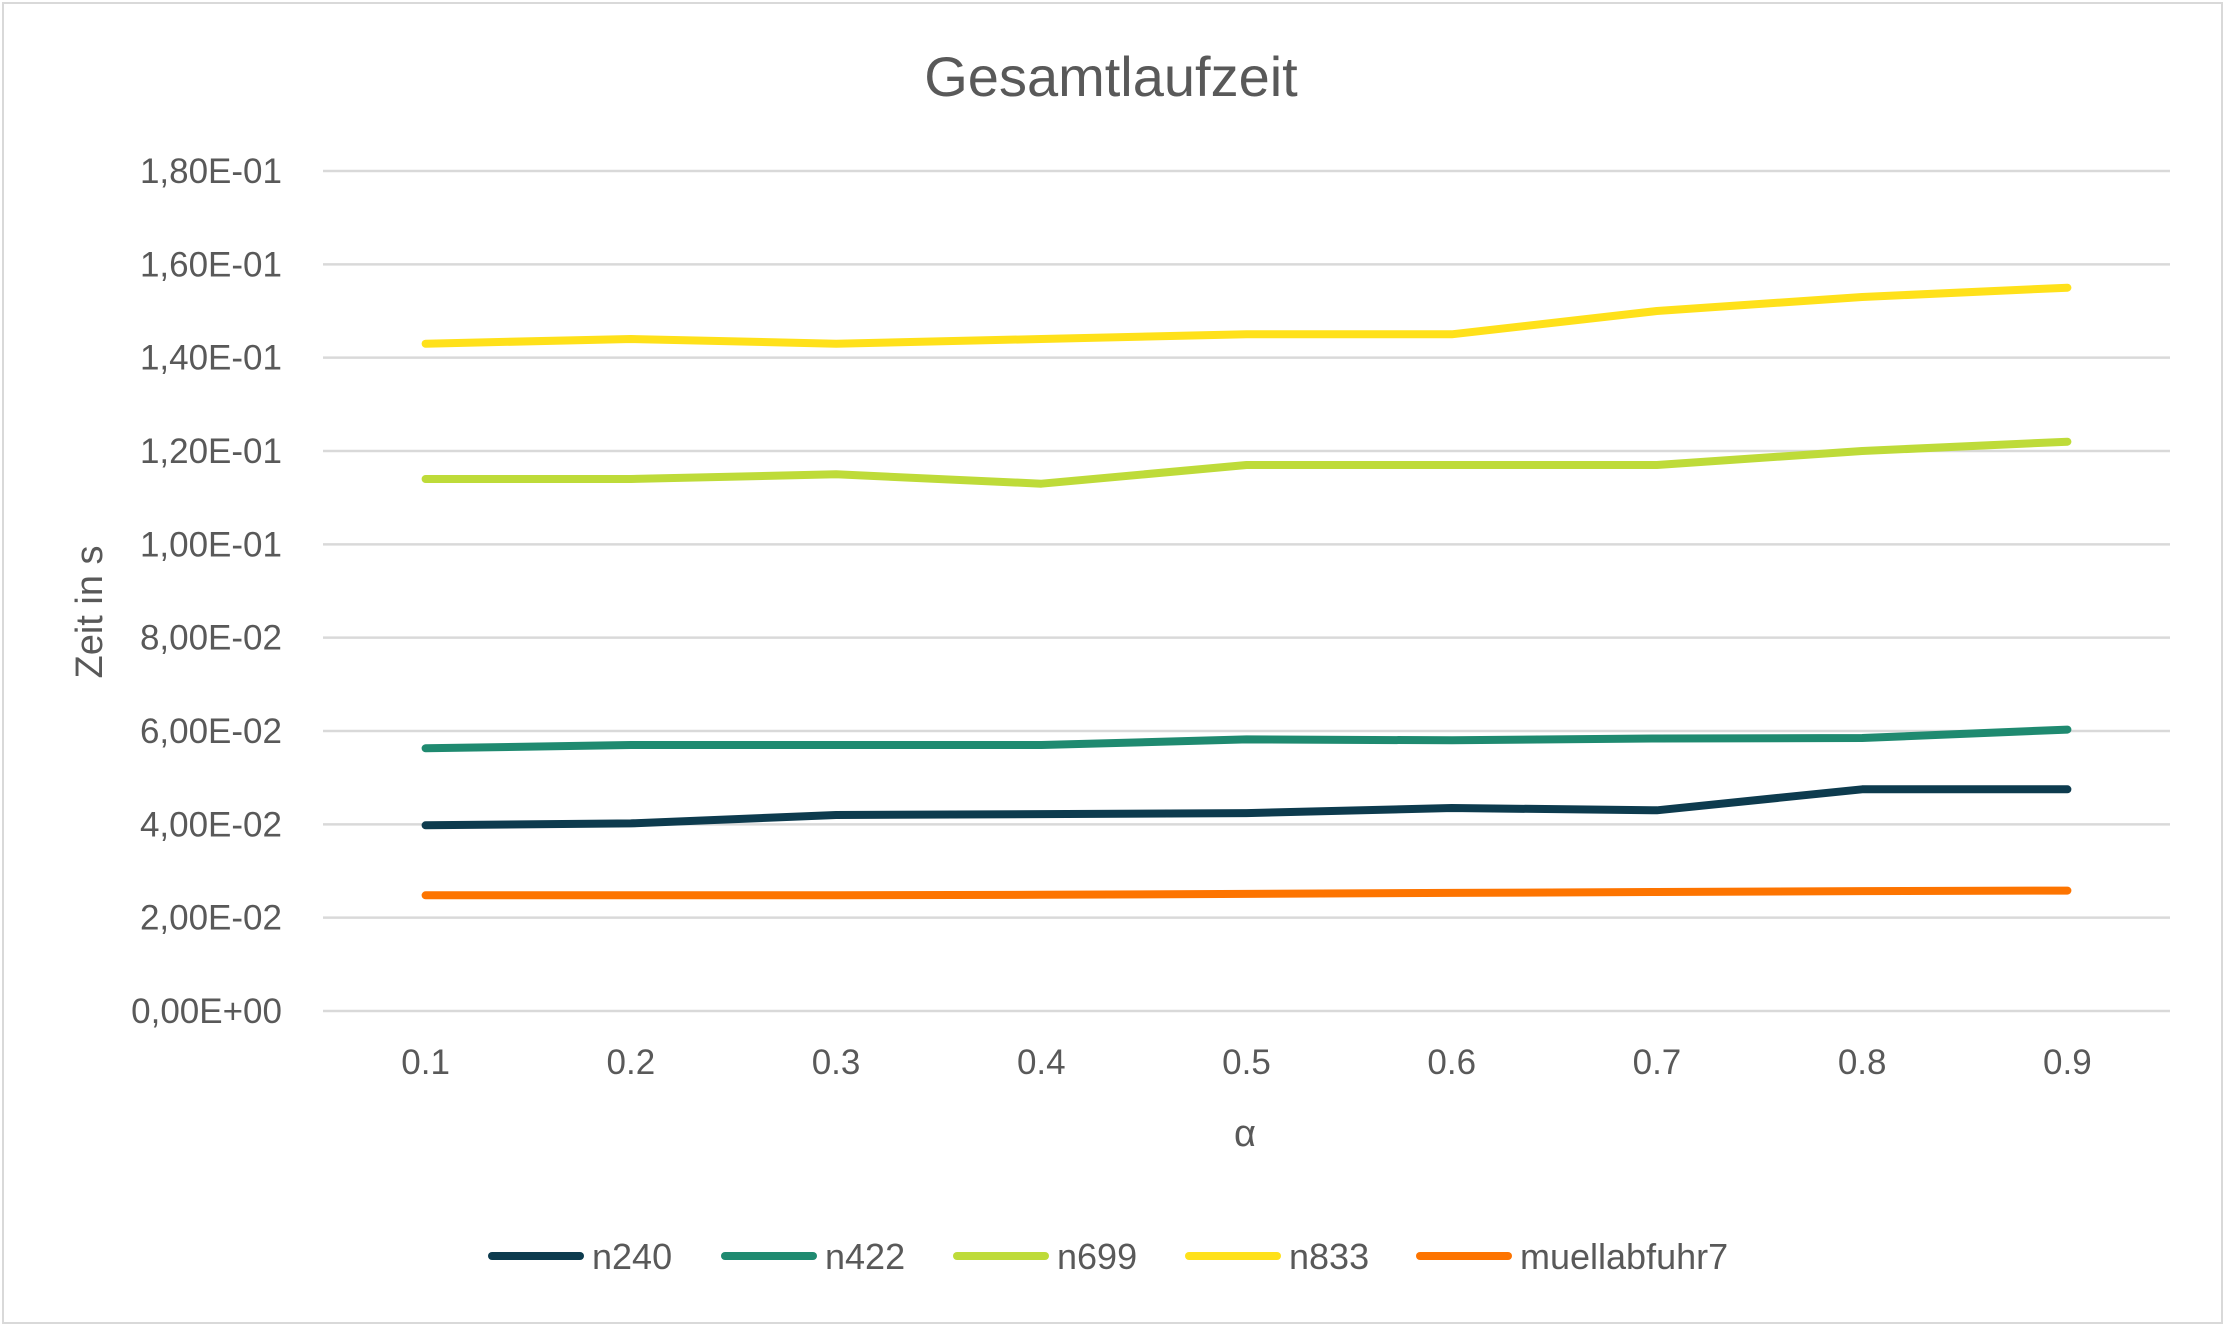 This screenshot has height=1324, width=2223. Describe the element at coordinates (425, 1062) in the screenshot. I see `x-tick-label: 0.1` at that location.